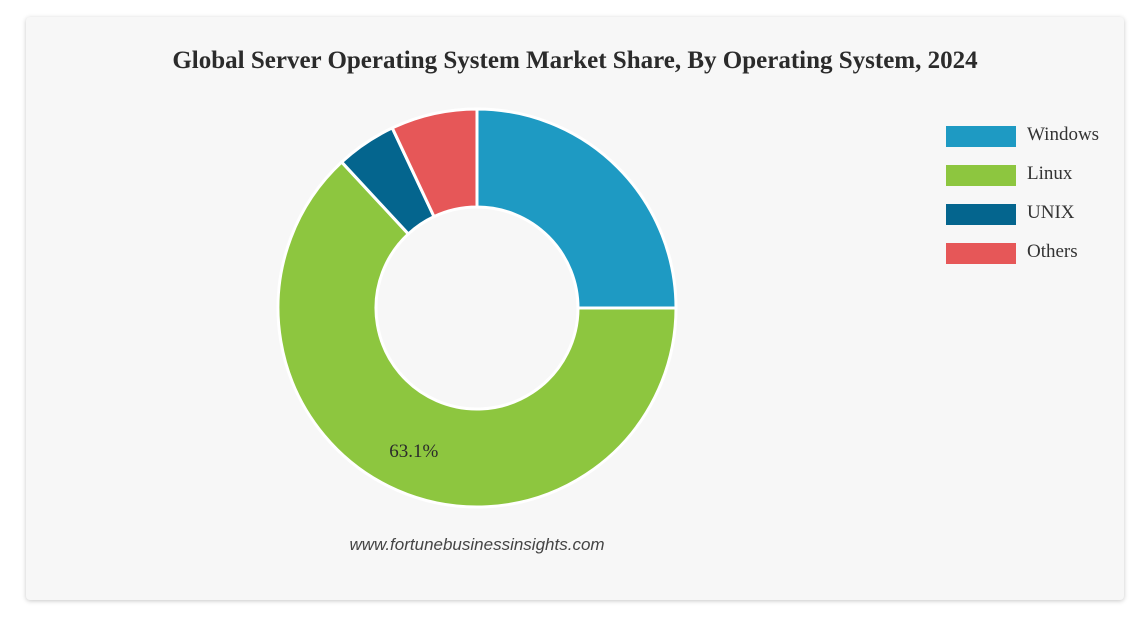 This screenshot has width=1148, height=619. I want to click on slice-others, so click(434, 163).